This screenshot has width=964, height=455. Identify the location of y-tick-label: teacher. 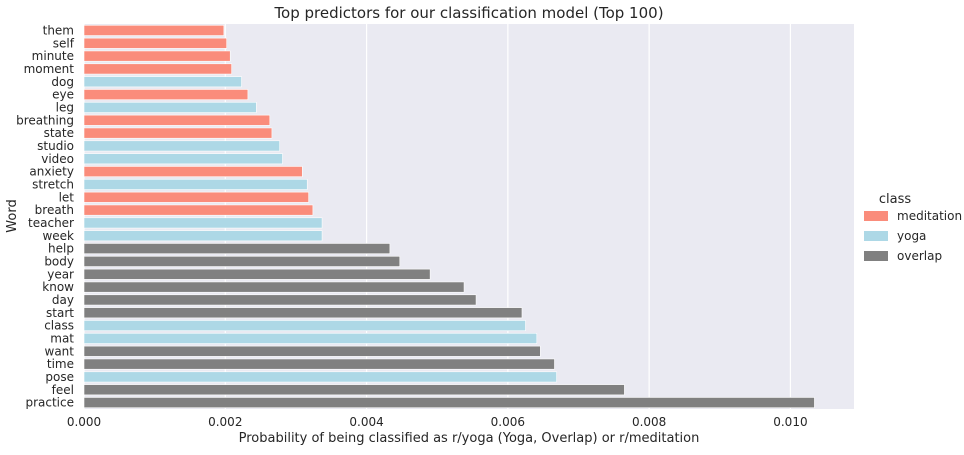
(51, 223).